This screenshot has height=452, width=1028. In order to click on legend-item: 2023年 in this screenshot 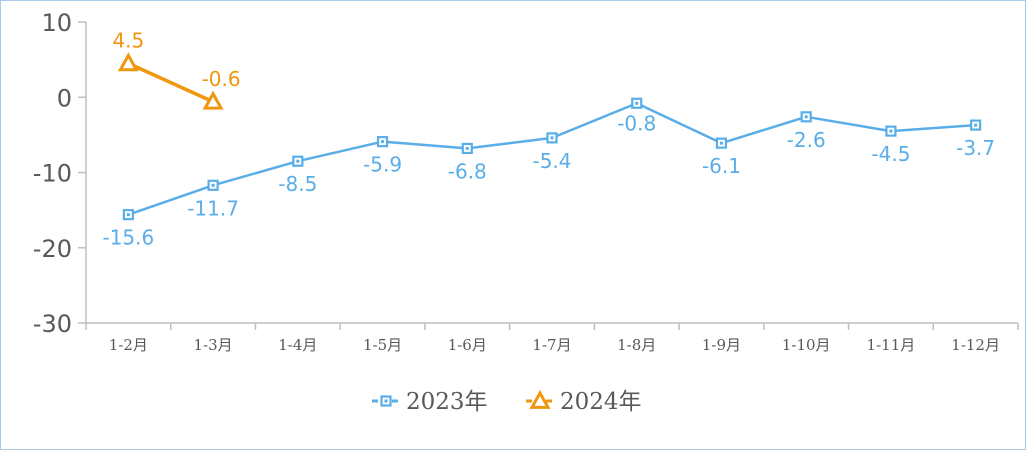, I will do `click(430, 402)`.